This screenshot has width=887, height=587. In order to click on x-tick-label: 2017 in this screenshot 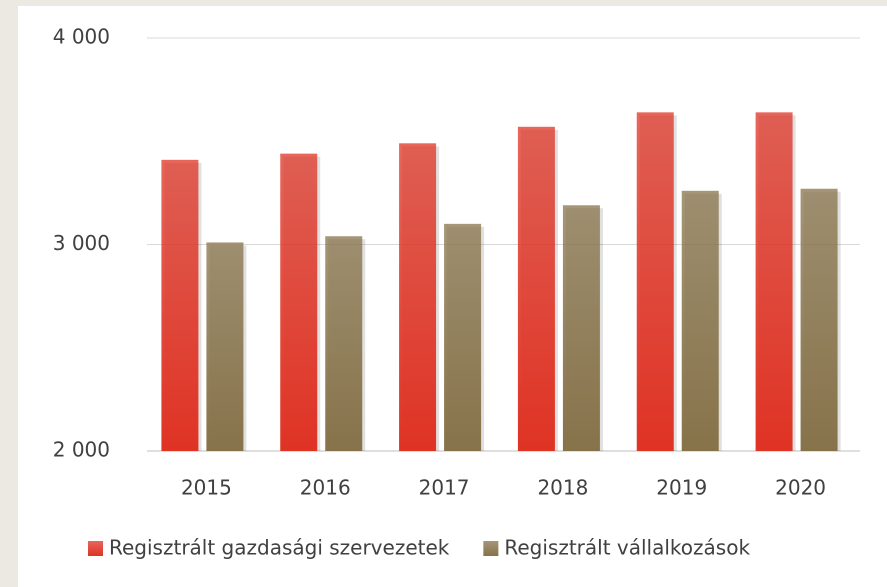, I will do `click(444, 488)`.